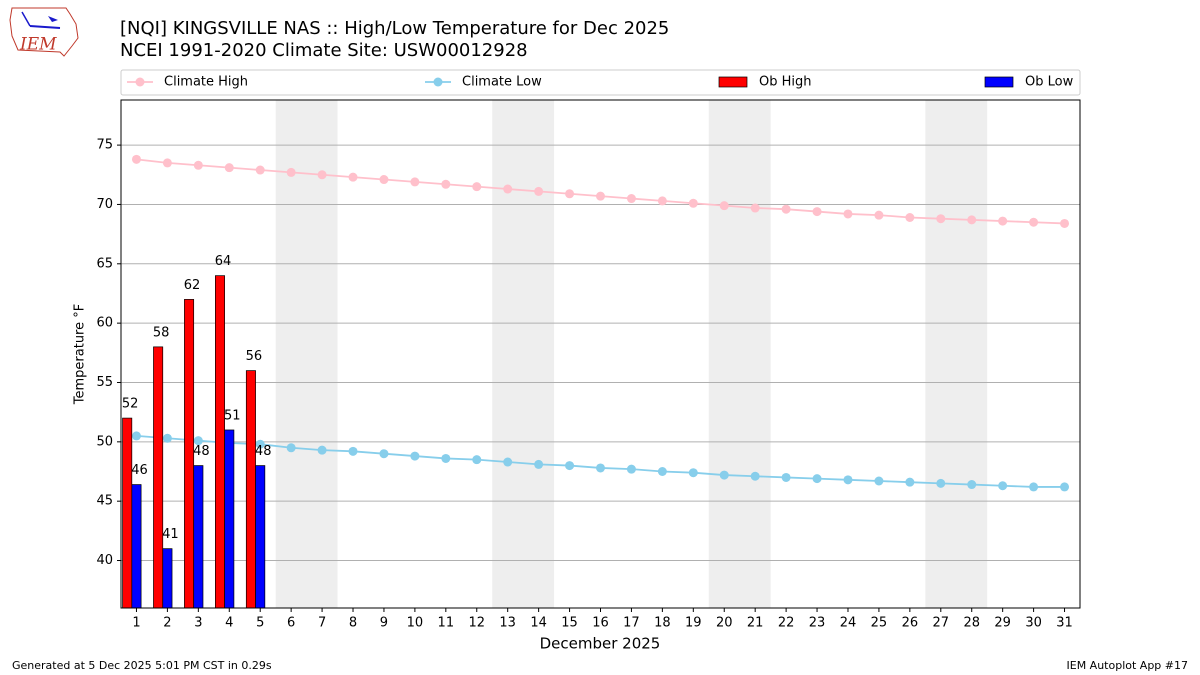 The height and width of the screenshot is (675, 1200). I want to click on x-tick-label: 20, so click(724, 623).